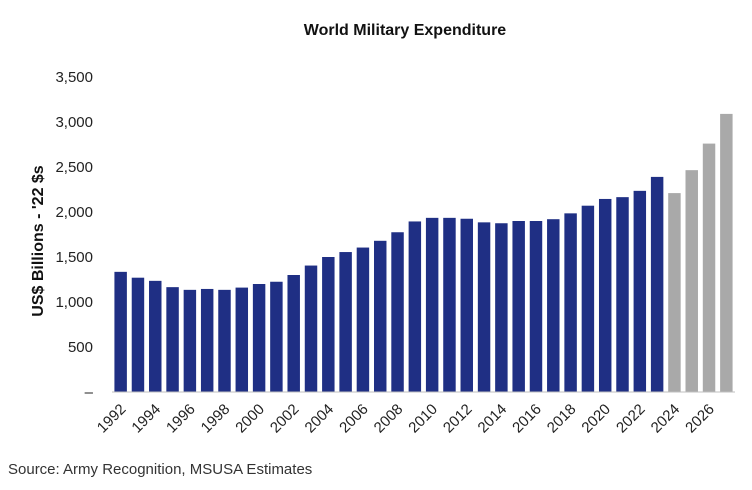 This screenshot has height=490, width=752. I want to click on bar-2021, so click(622, 294).